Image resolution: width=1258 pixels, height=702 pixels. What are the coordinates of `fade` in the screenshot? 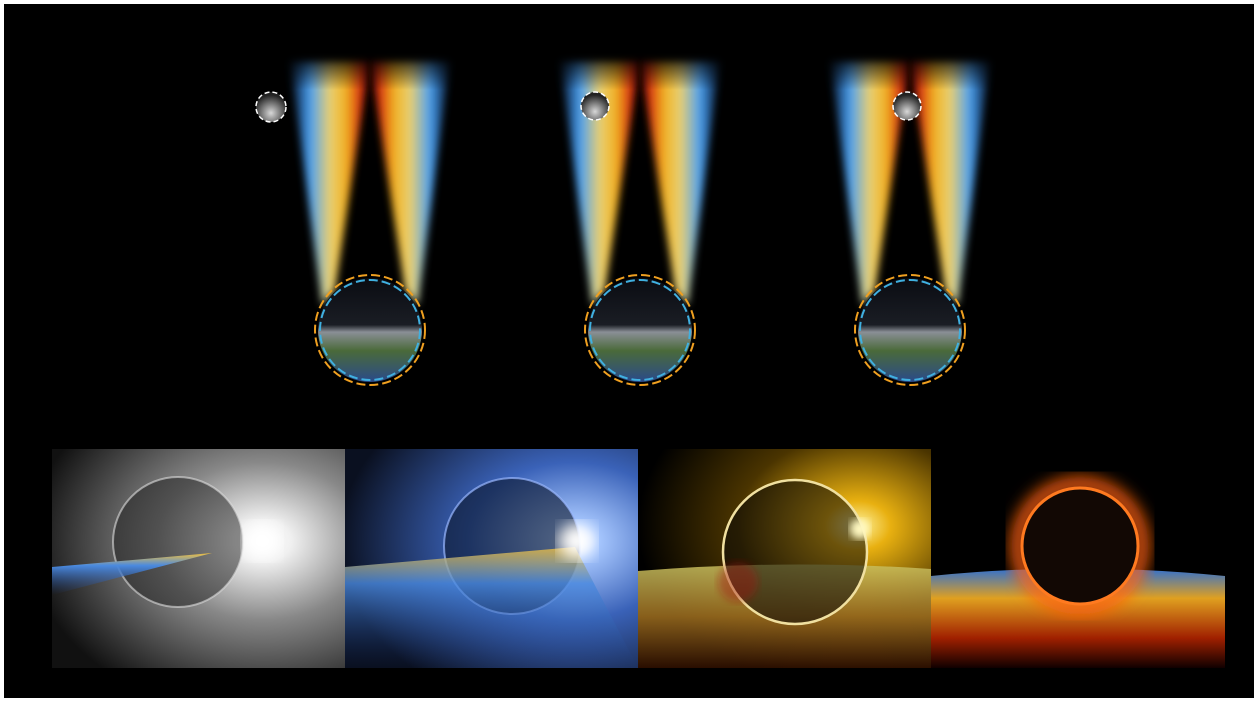 It's located at (640, 70).